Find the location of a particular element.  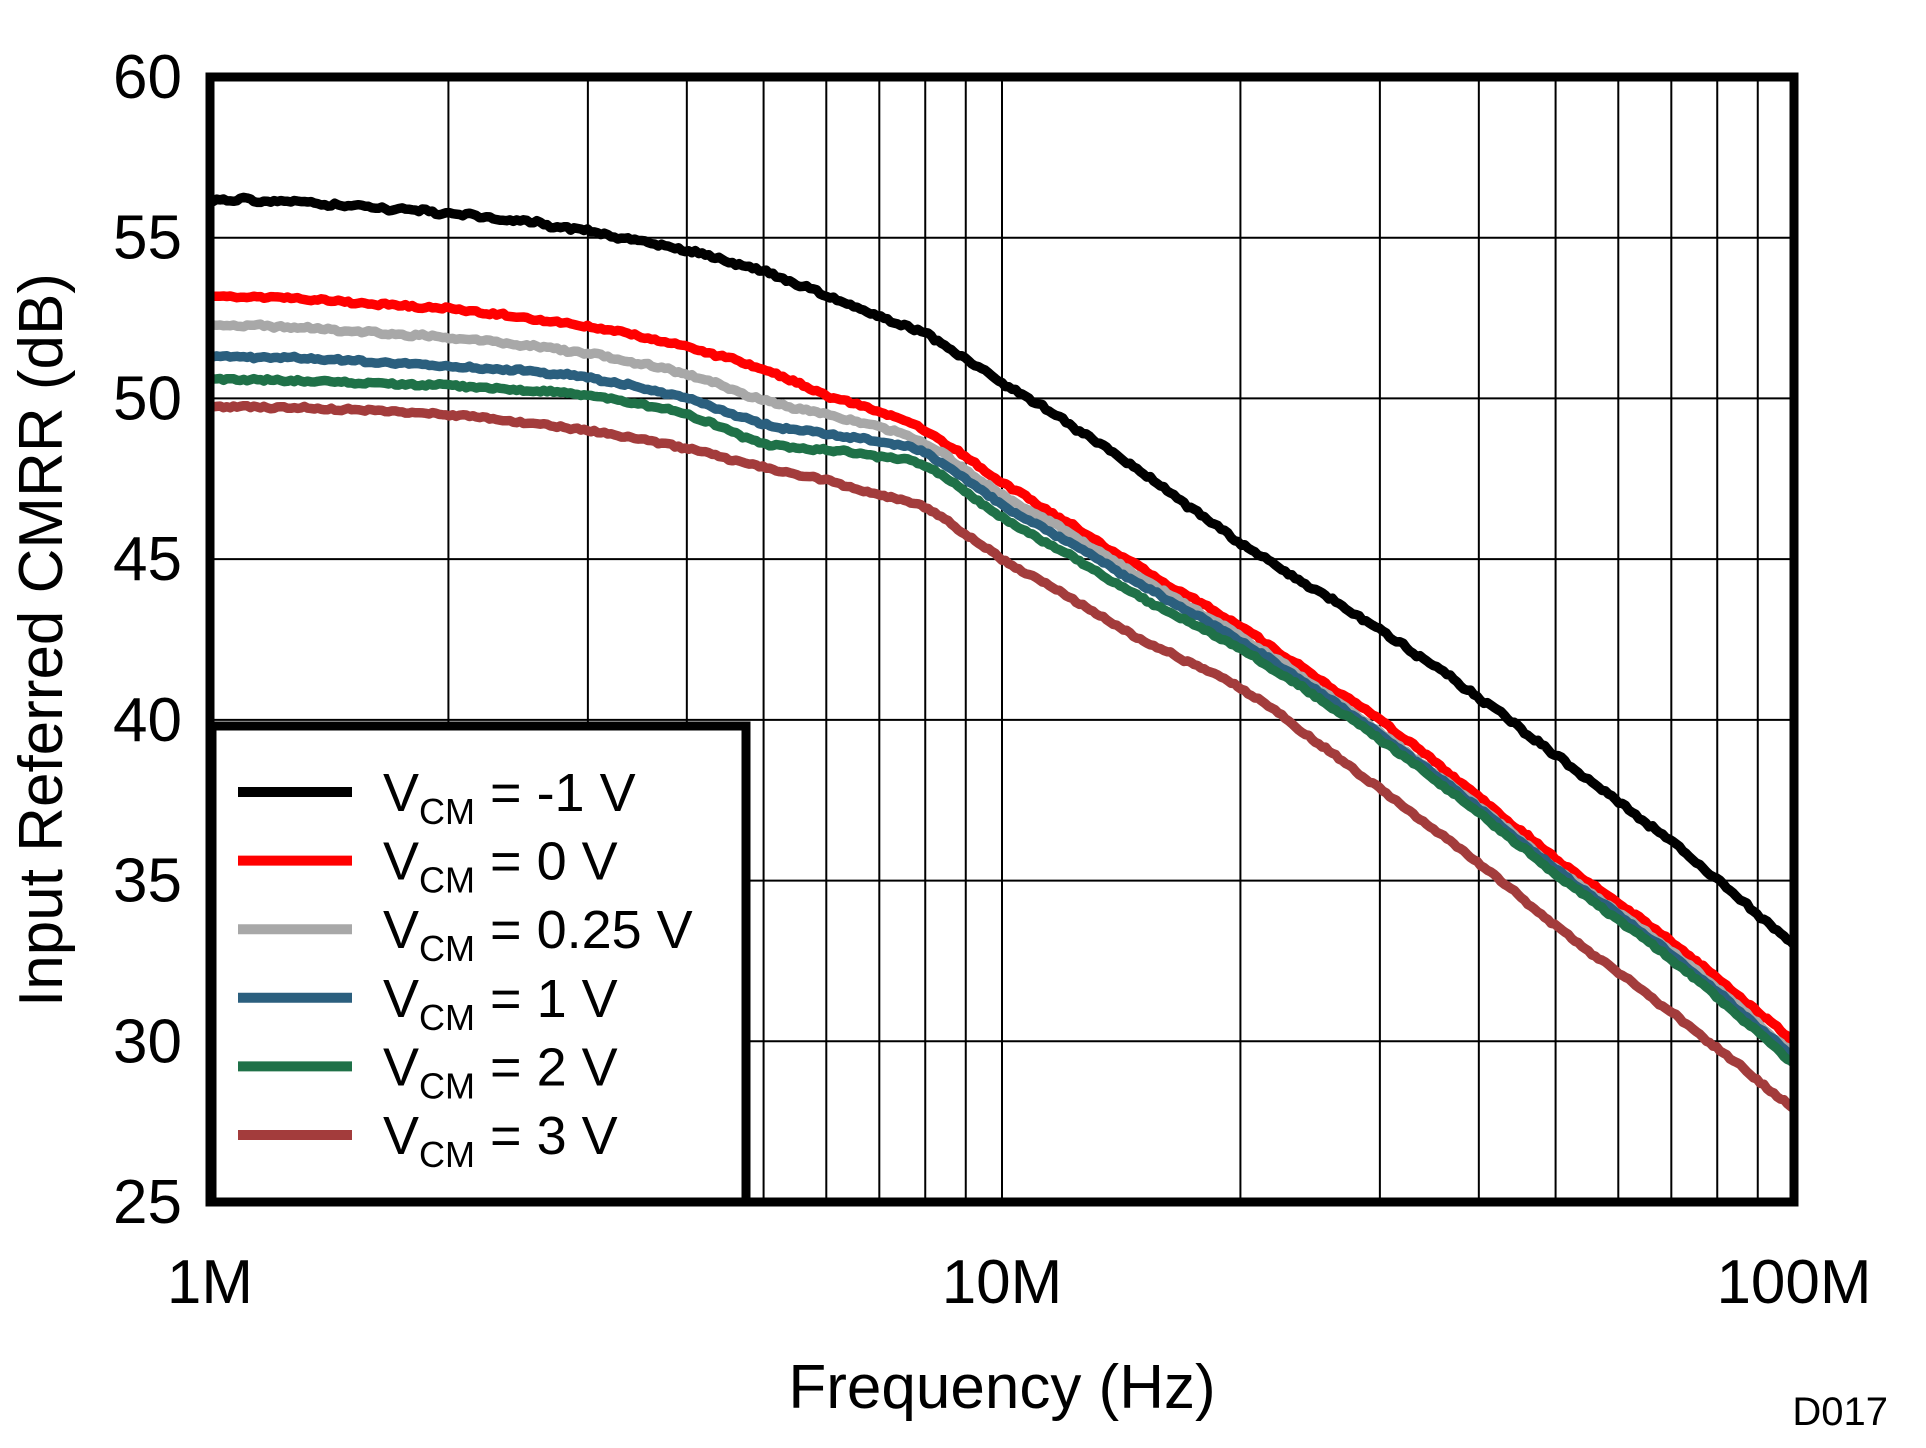

y-tick-25: 25 is located at coordinates (147, 1202).